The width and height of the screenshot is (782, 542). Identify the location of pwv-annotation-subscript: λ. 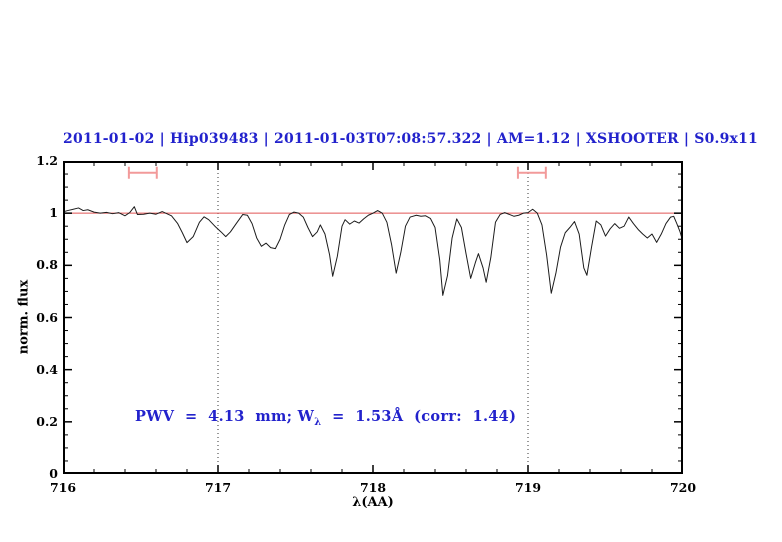
(318, 422).